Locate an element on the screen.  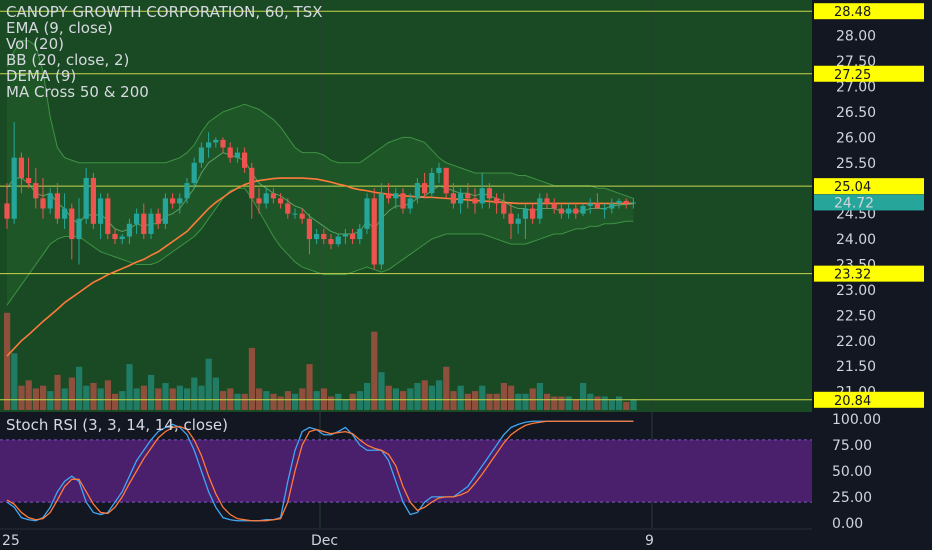
legend-ema: EMA (9, close) is located at coordinates (59, 28).